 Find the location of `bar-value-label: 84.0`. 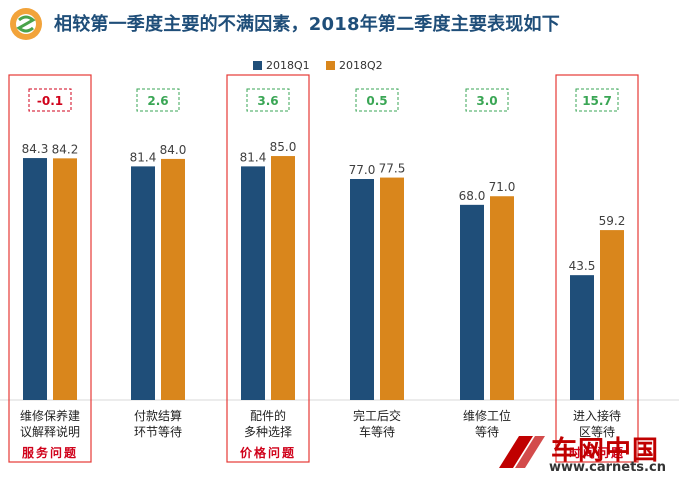

bar-value-label: 84.0 is located at coordinates (173, 150).